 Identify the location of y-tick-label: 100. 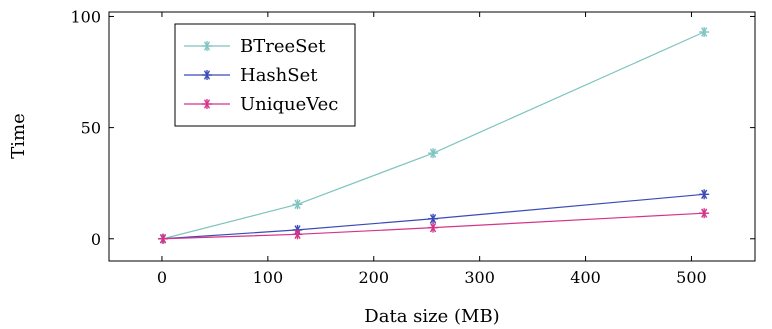
(85, 16).